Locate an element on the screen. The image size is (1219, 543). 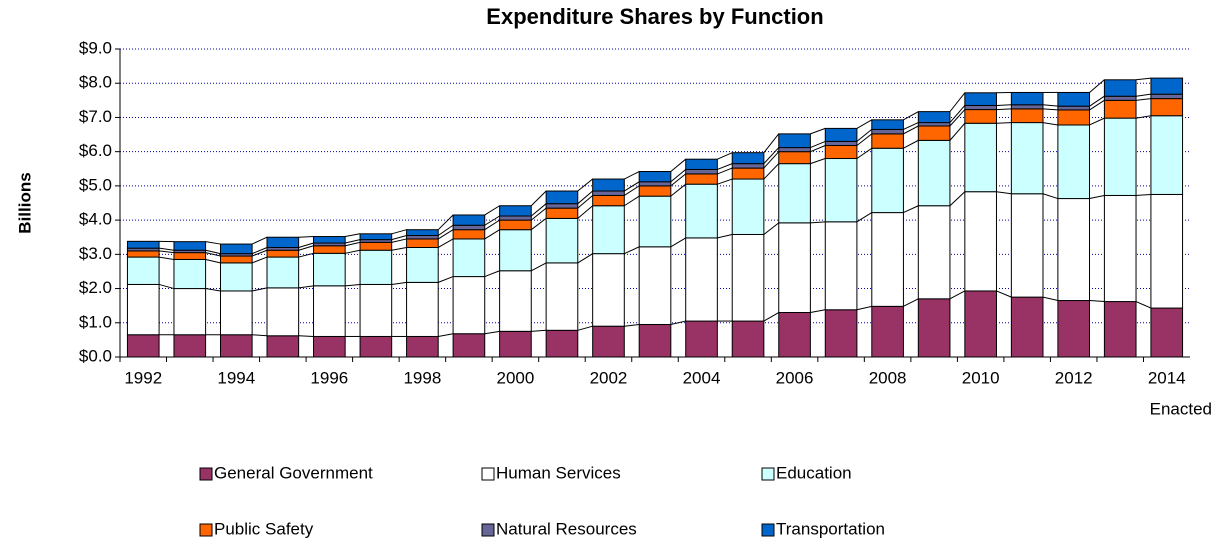
legend-label: Transportation is located at coordinates (830, 528).